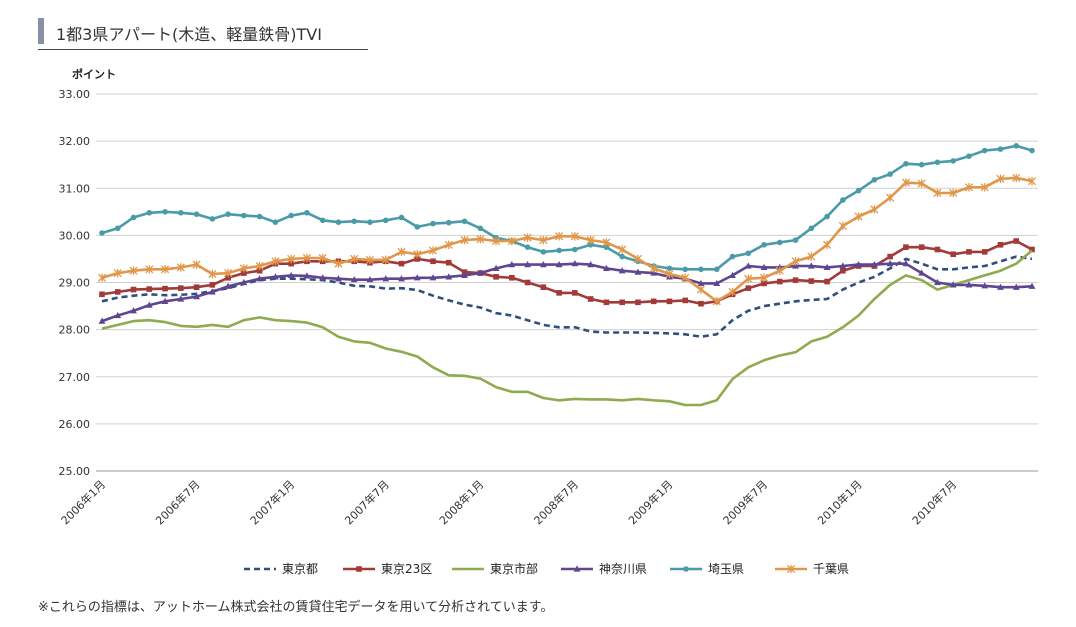 Image resolution: width=1076 pixels, height=627 pixels. I want to click on x-tick-label: 2010年1月, so click(840, 502).